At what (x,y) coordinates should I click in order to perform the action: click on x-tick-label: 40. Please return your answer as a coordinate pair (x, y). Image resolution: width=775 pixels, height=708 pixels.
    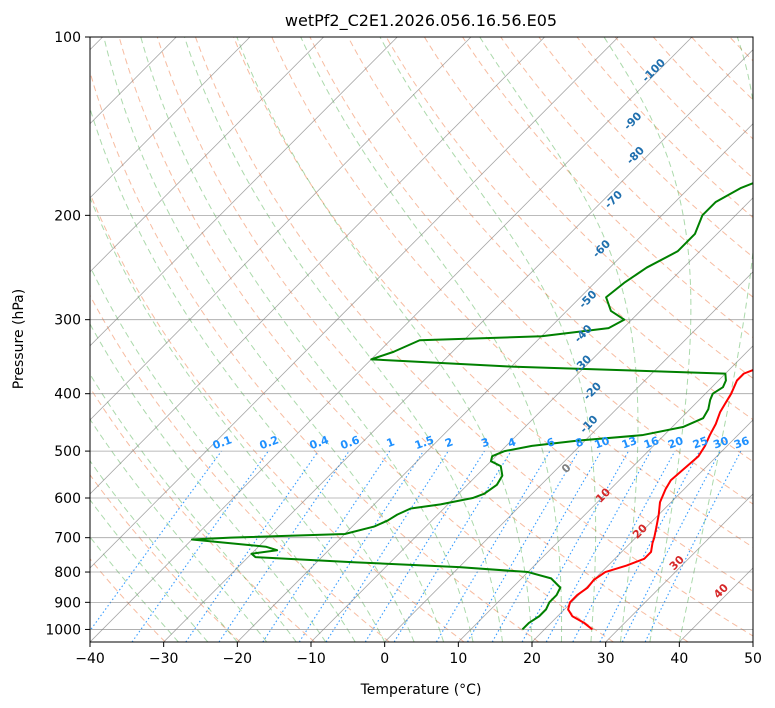
    Looking at the image, I should click on (679, 659).